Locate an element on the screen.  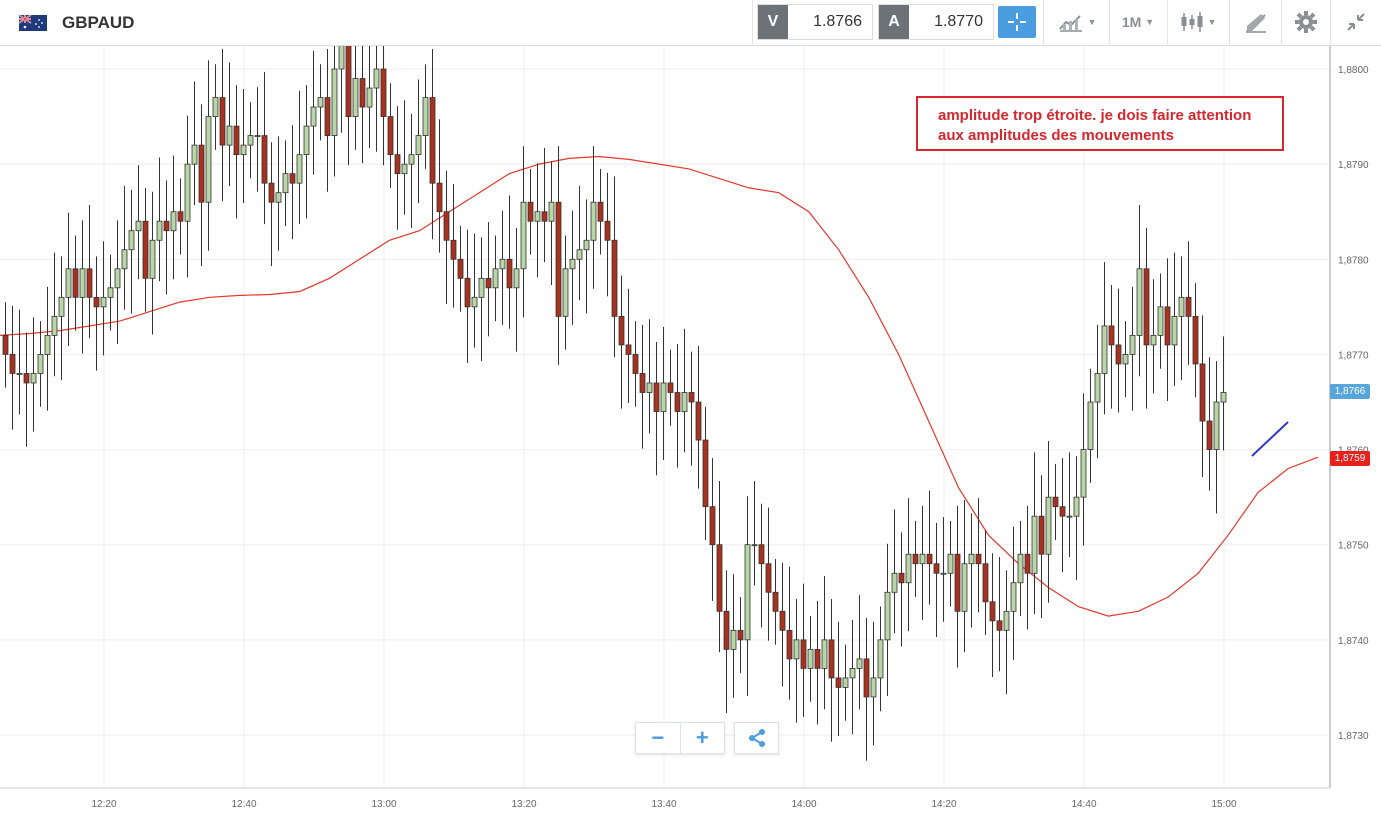
collapse-icon is located at coordinates (1356, 22).